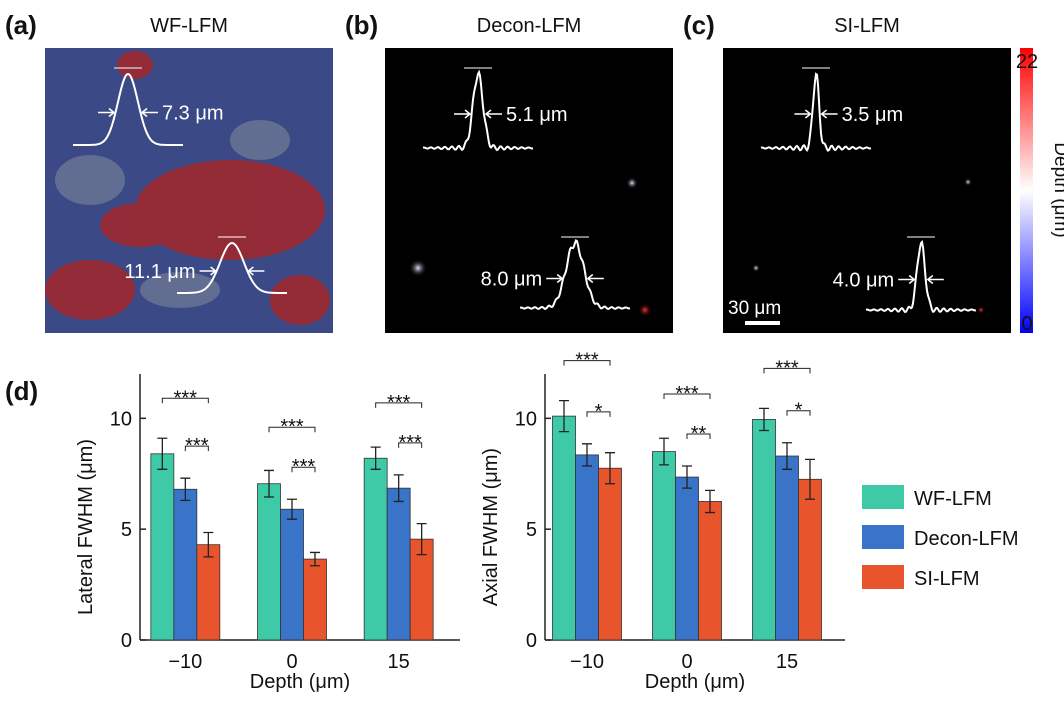  I want to click on image-si, so click(867, 190).